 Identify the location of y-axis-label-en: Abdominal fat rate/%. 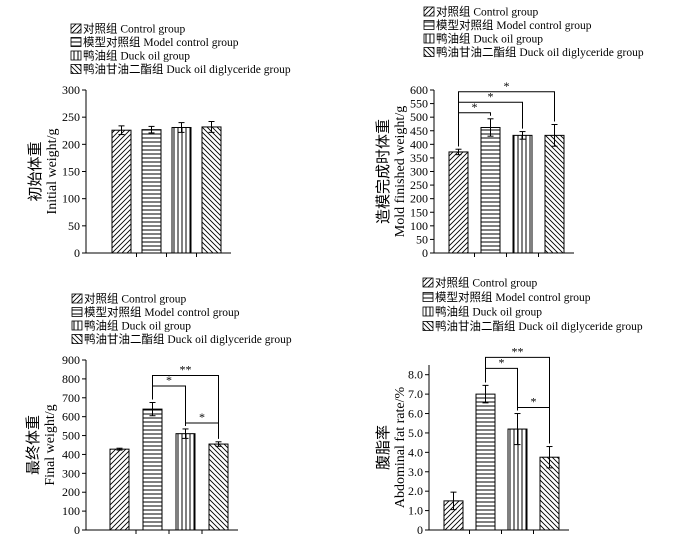
(400, 448).